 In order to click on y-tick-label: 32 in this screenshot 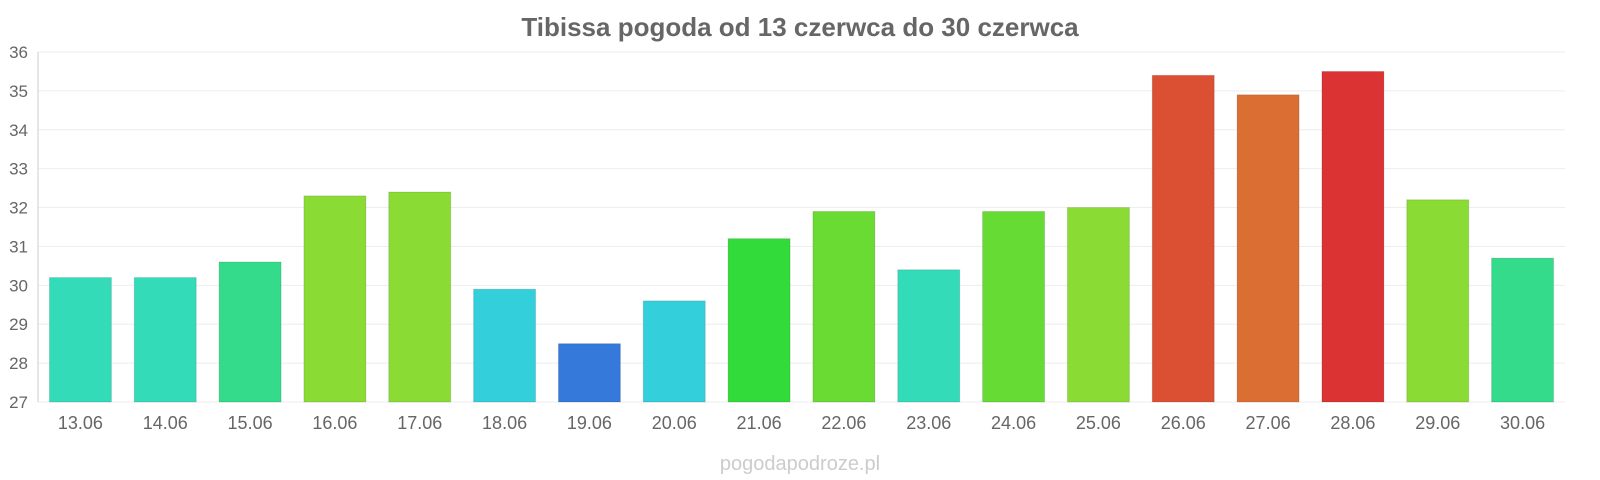, I will do `click(18, 208)`.